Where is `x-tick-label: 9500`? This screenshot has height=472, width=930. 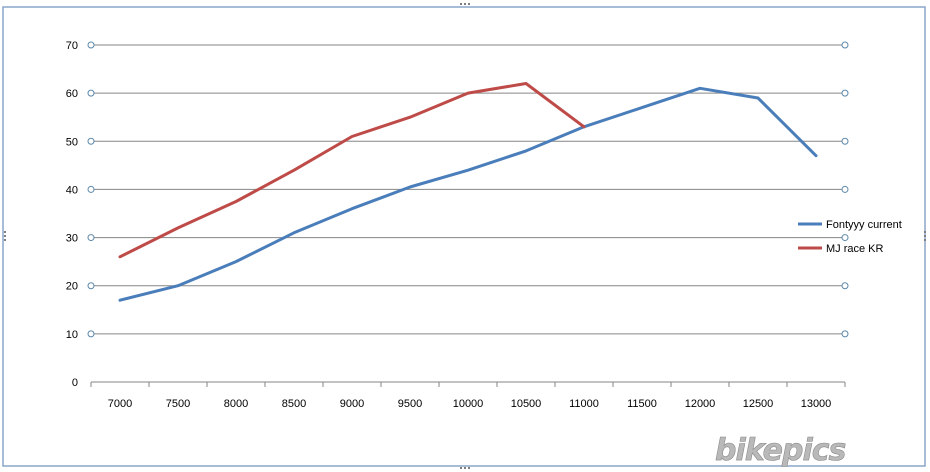
x-tick-label: 9500 is located at coordinates (410, 404).